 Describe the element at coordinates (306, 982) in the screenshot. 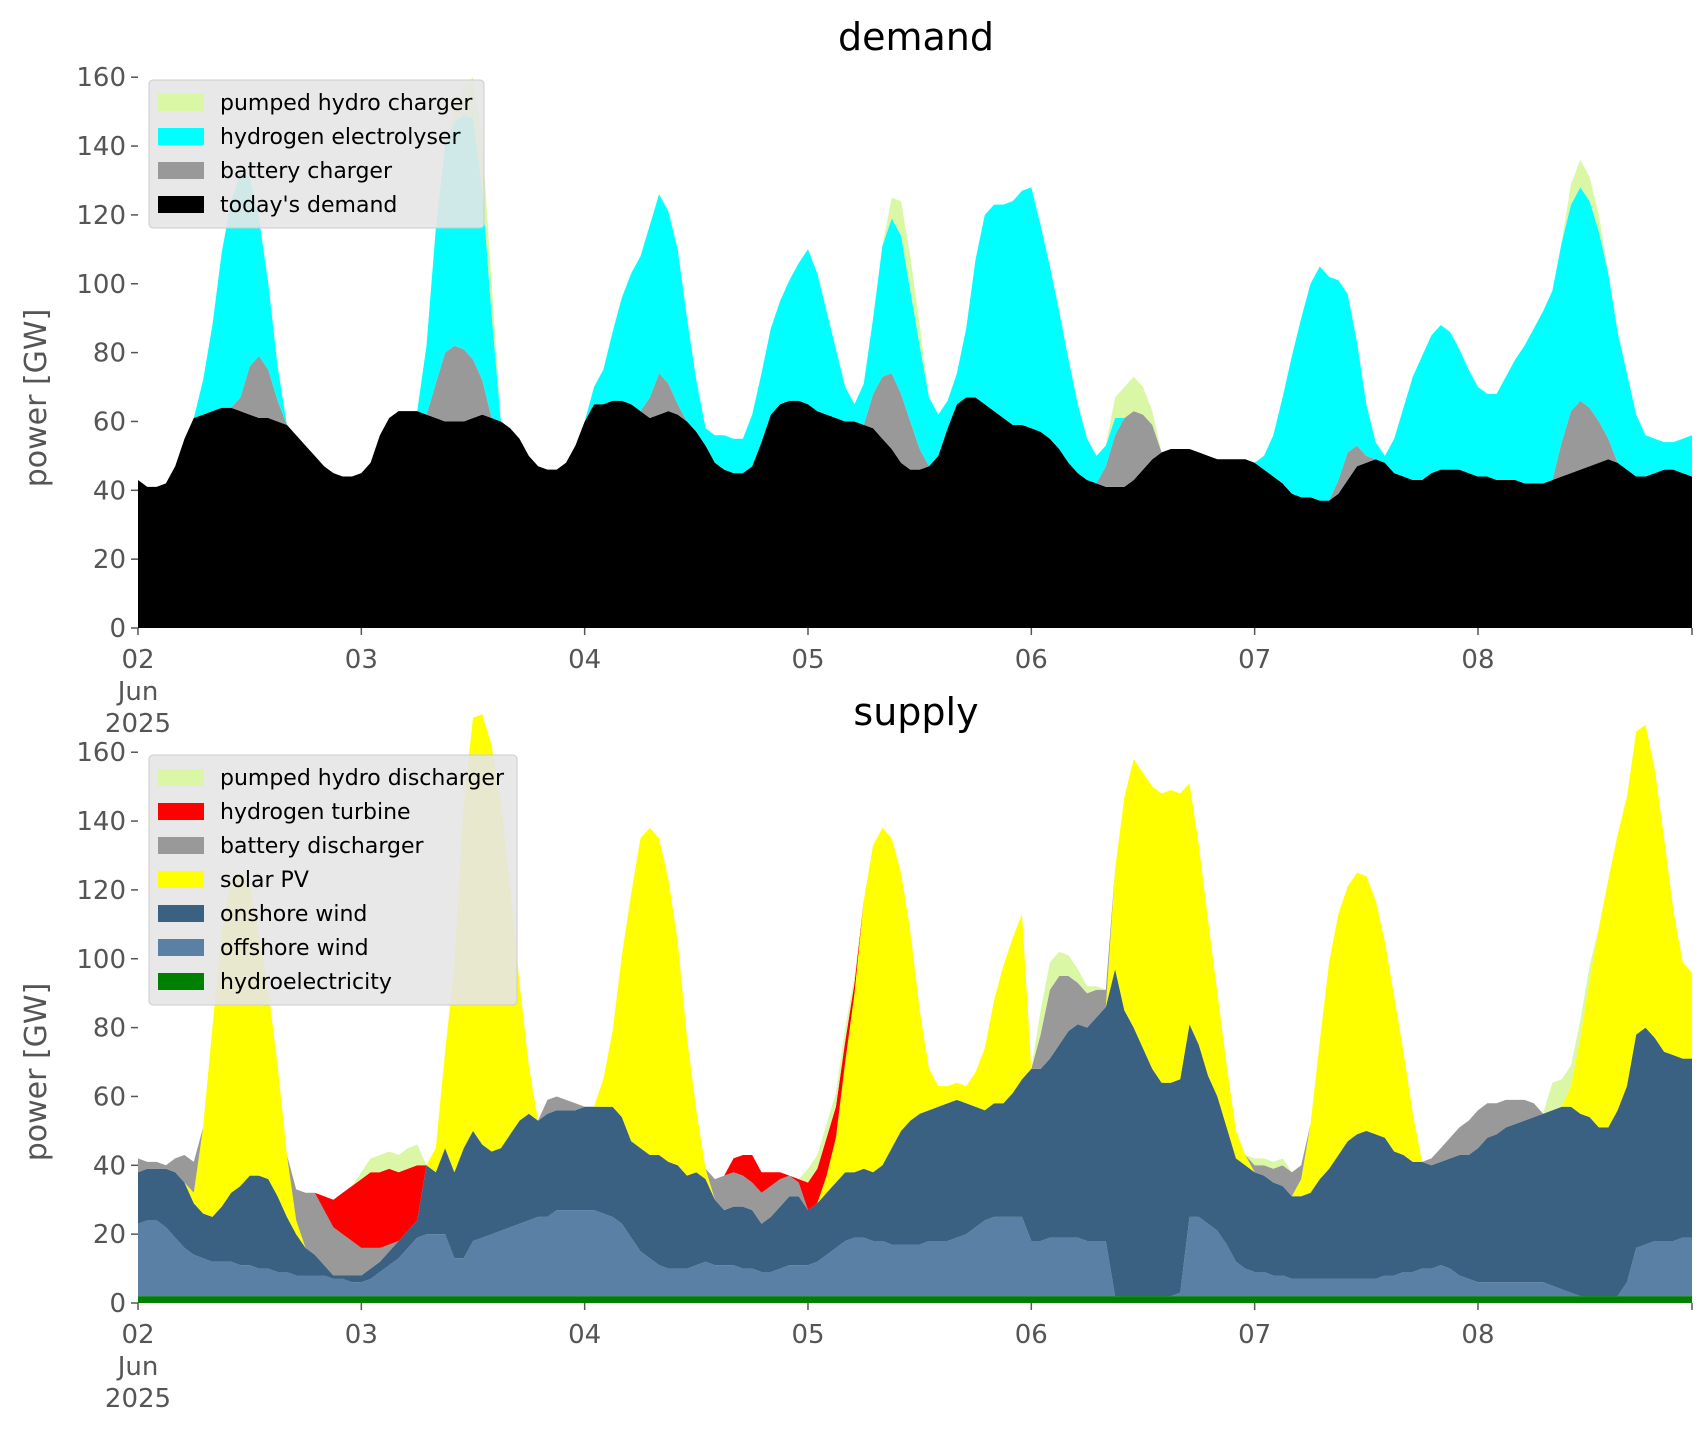

I see `legend-label-hydroelectricity: hydroelectricity` at that location.